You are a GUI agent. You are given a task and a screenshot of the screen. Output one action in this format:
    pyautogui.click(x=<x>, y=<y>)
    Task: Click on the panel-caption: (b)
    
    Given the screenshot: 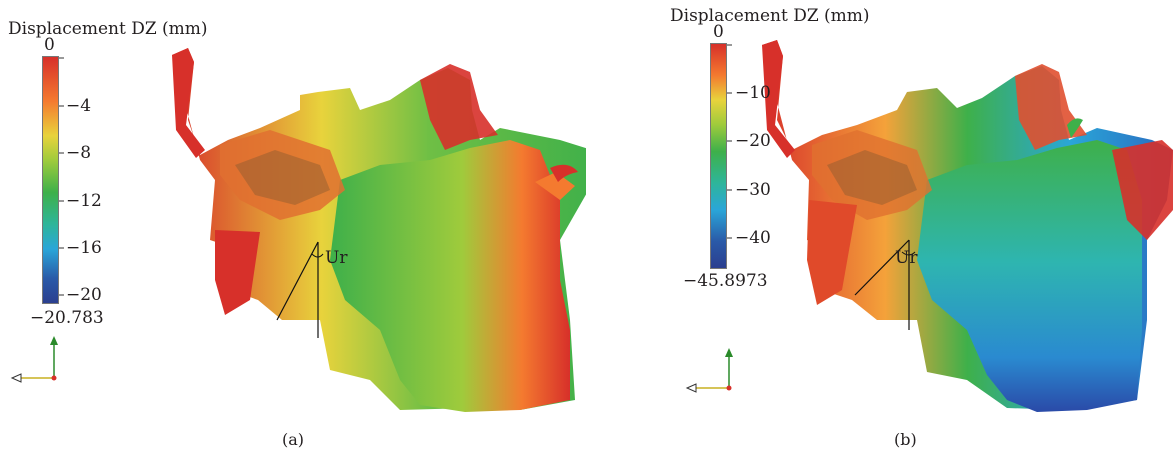 What is the action you would take?
    pyautogui.click(x=905, y=439)
    